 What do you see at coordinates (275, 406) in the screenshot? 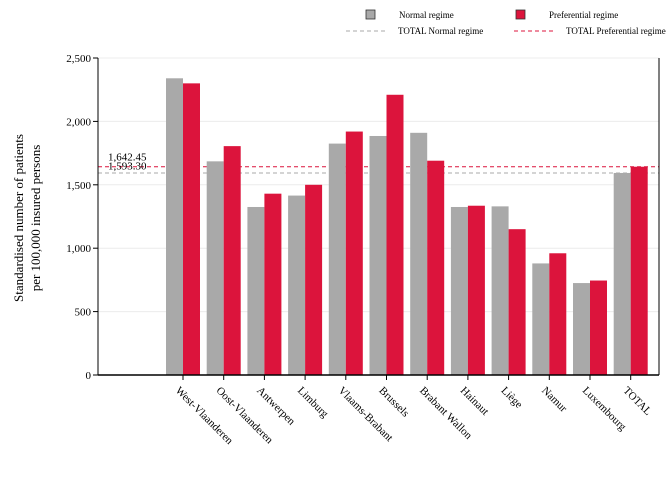
I see `x-category-label: Antwerpen` at bounding box center [275, 406].